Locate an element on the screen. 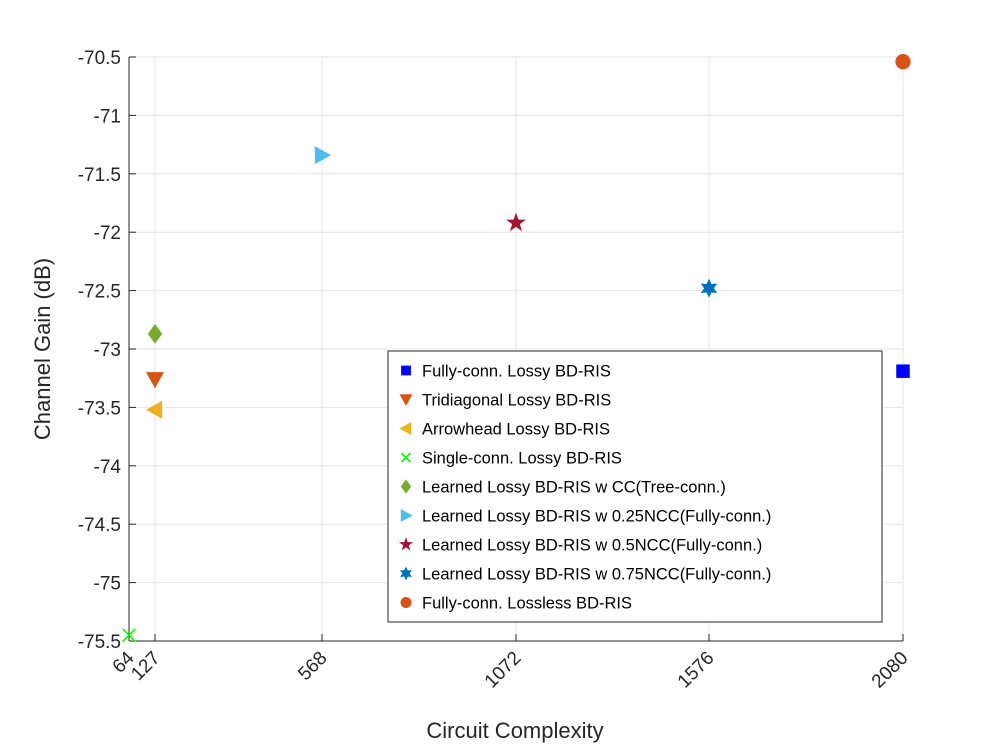 Image resolution: width=997 pixels, height=747 pixels. y-tick-label: -74.5 is located at coordinates (99, 525).